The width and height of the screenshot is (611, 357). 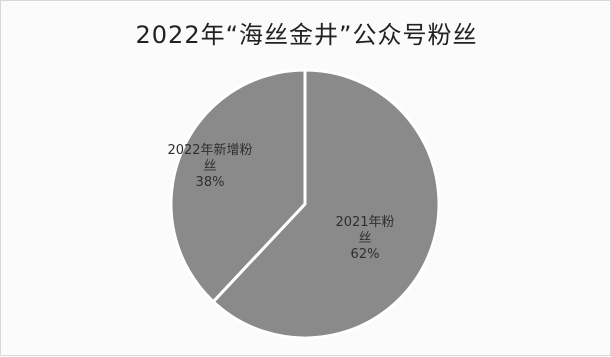 I want to click on pie-label-1: 2021年粉丝 62%, so click(x=364, y=238).